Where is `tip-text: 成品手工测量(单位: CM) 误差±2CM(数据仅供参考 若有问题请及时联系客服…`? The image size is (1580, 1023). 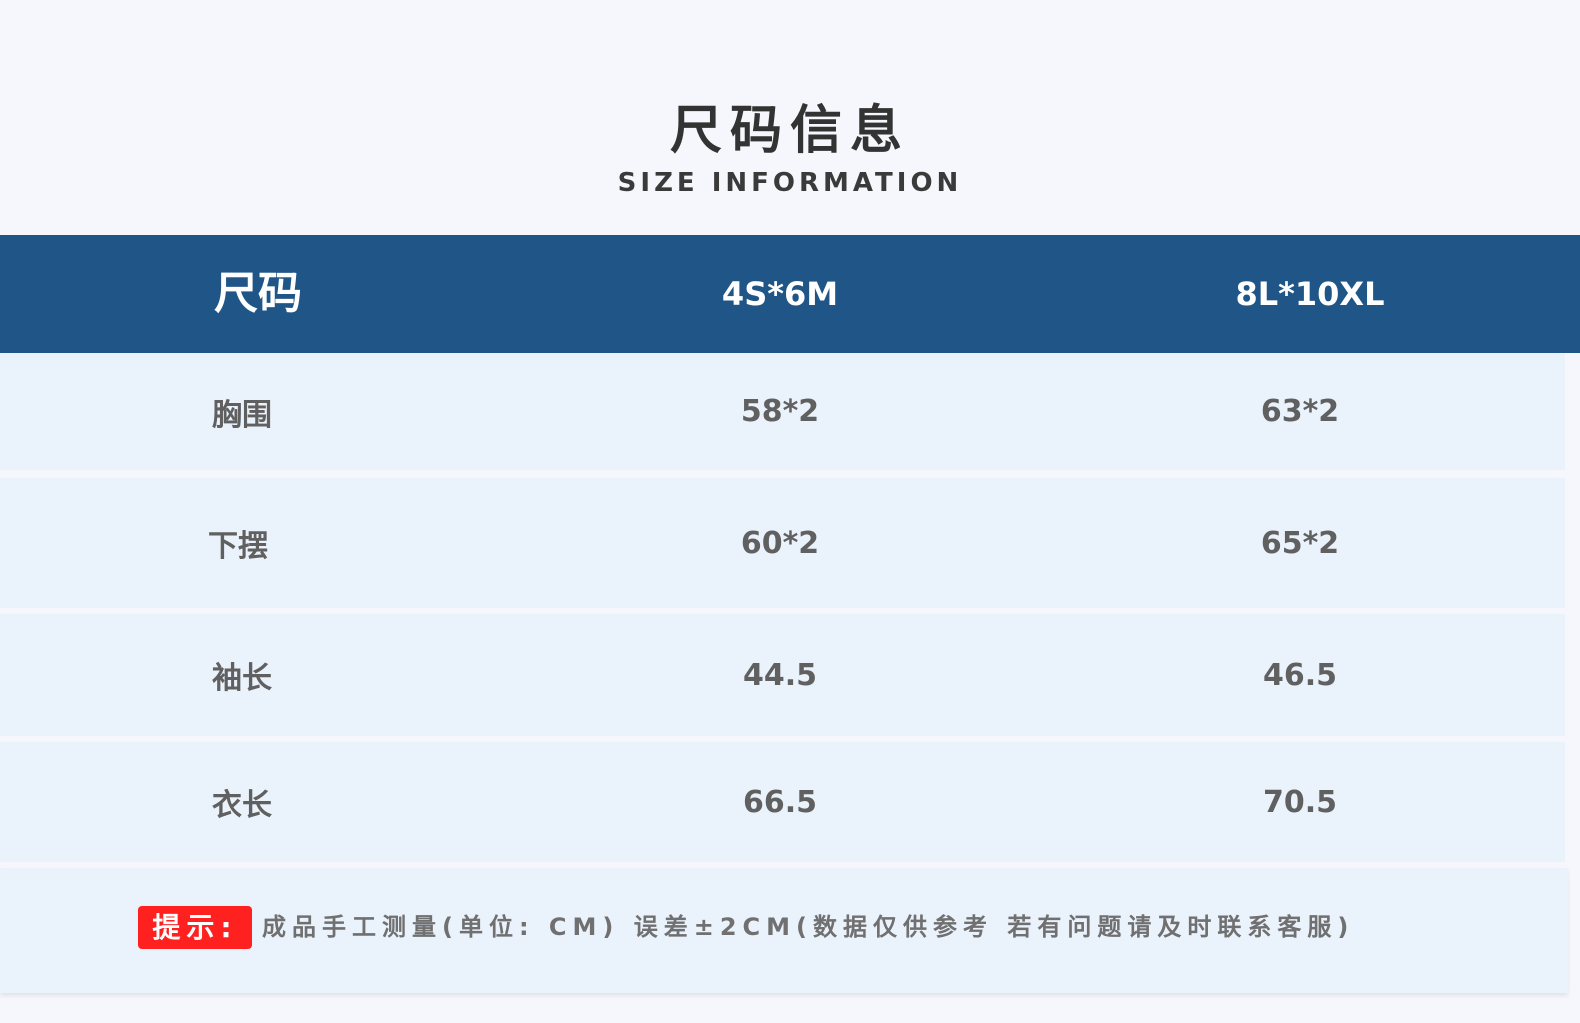 tip-text: 成品手工测量(单位: CM) 误差±2CM(数据仅供参考 若有问题请及时联系客服… is located at coordinates (808, 927).